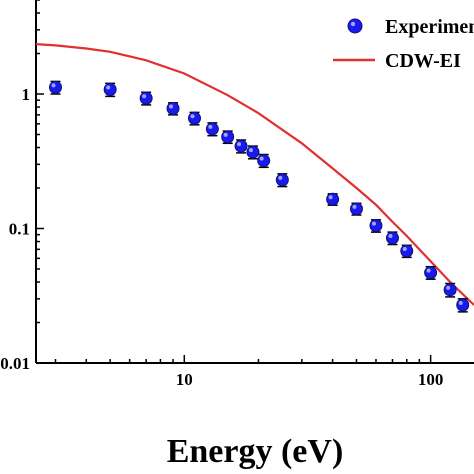 This screenshot has width=474, height=474. I want to click on x-axis-title: Energy (eV), so click(255, 451).